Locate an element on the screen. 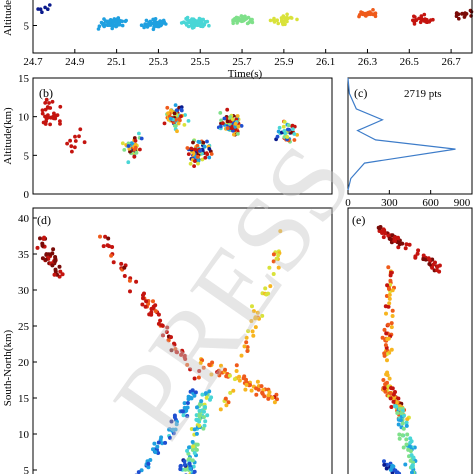 This screenshot has height=474, width=474. panel-e: (e) is located at coordinates (410, 340).